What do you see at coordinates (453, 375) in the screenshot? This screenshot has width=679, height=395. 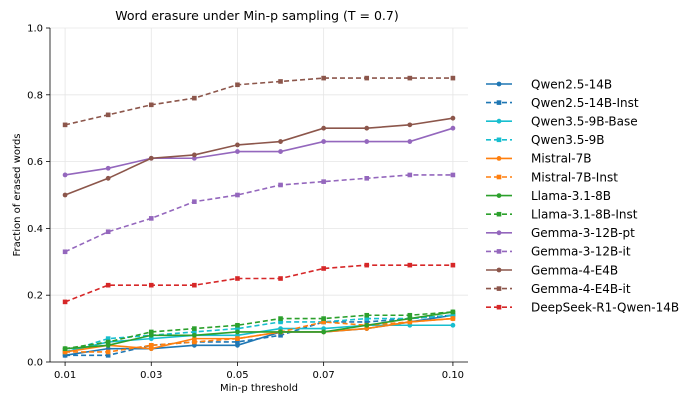 I see `x-tick-label: 0.10` at bounding box center [453, 375].